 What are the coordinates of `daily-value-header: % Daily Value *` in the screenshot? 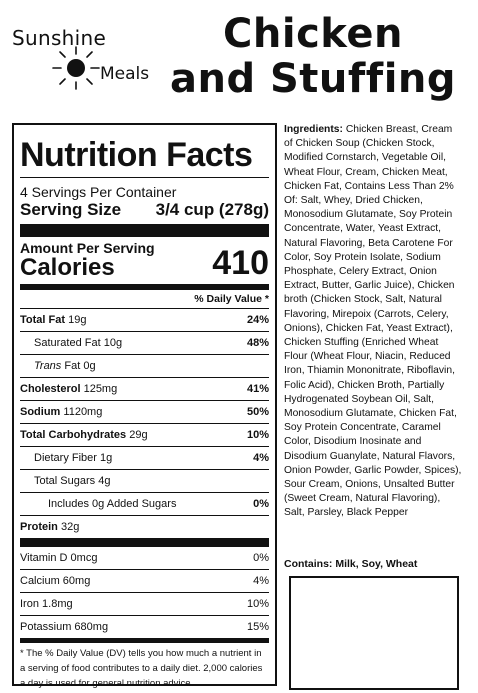 It's located at (231, 299).